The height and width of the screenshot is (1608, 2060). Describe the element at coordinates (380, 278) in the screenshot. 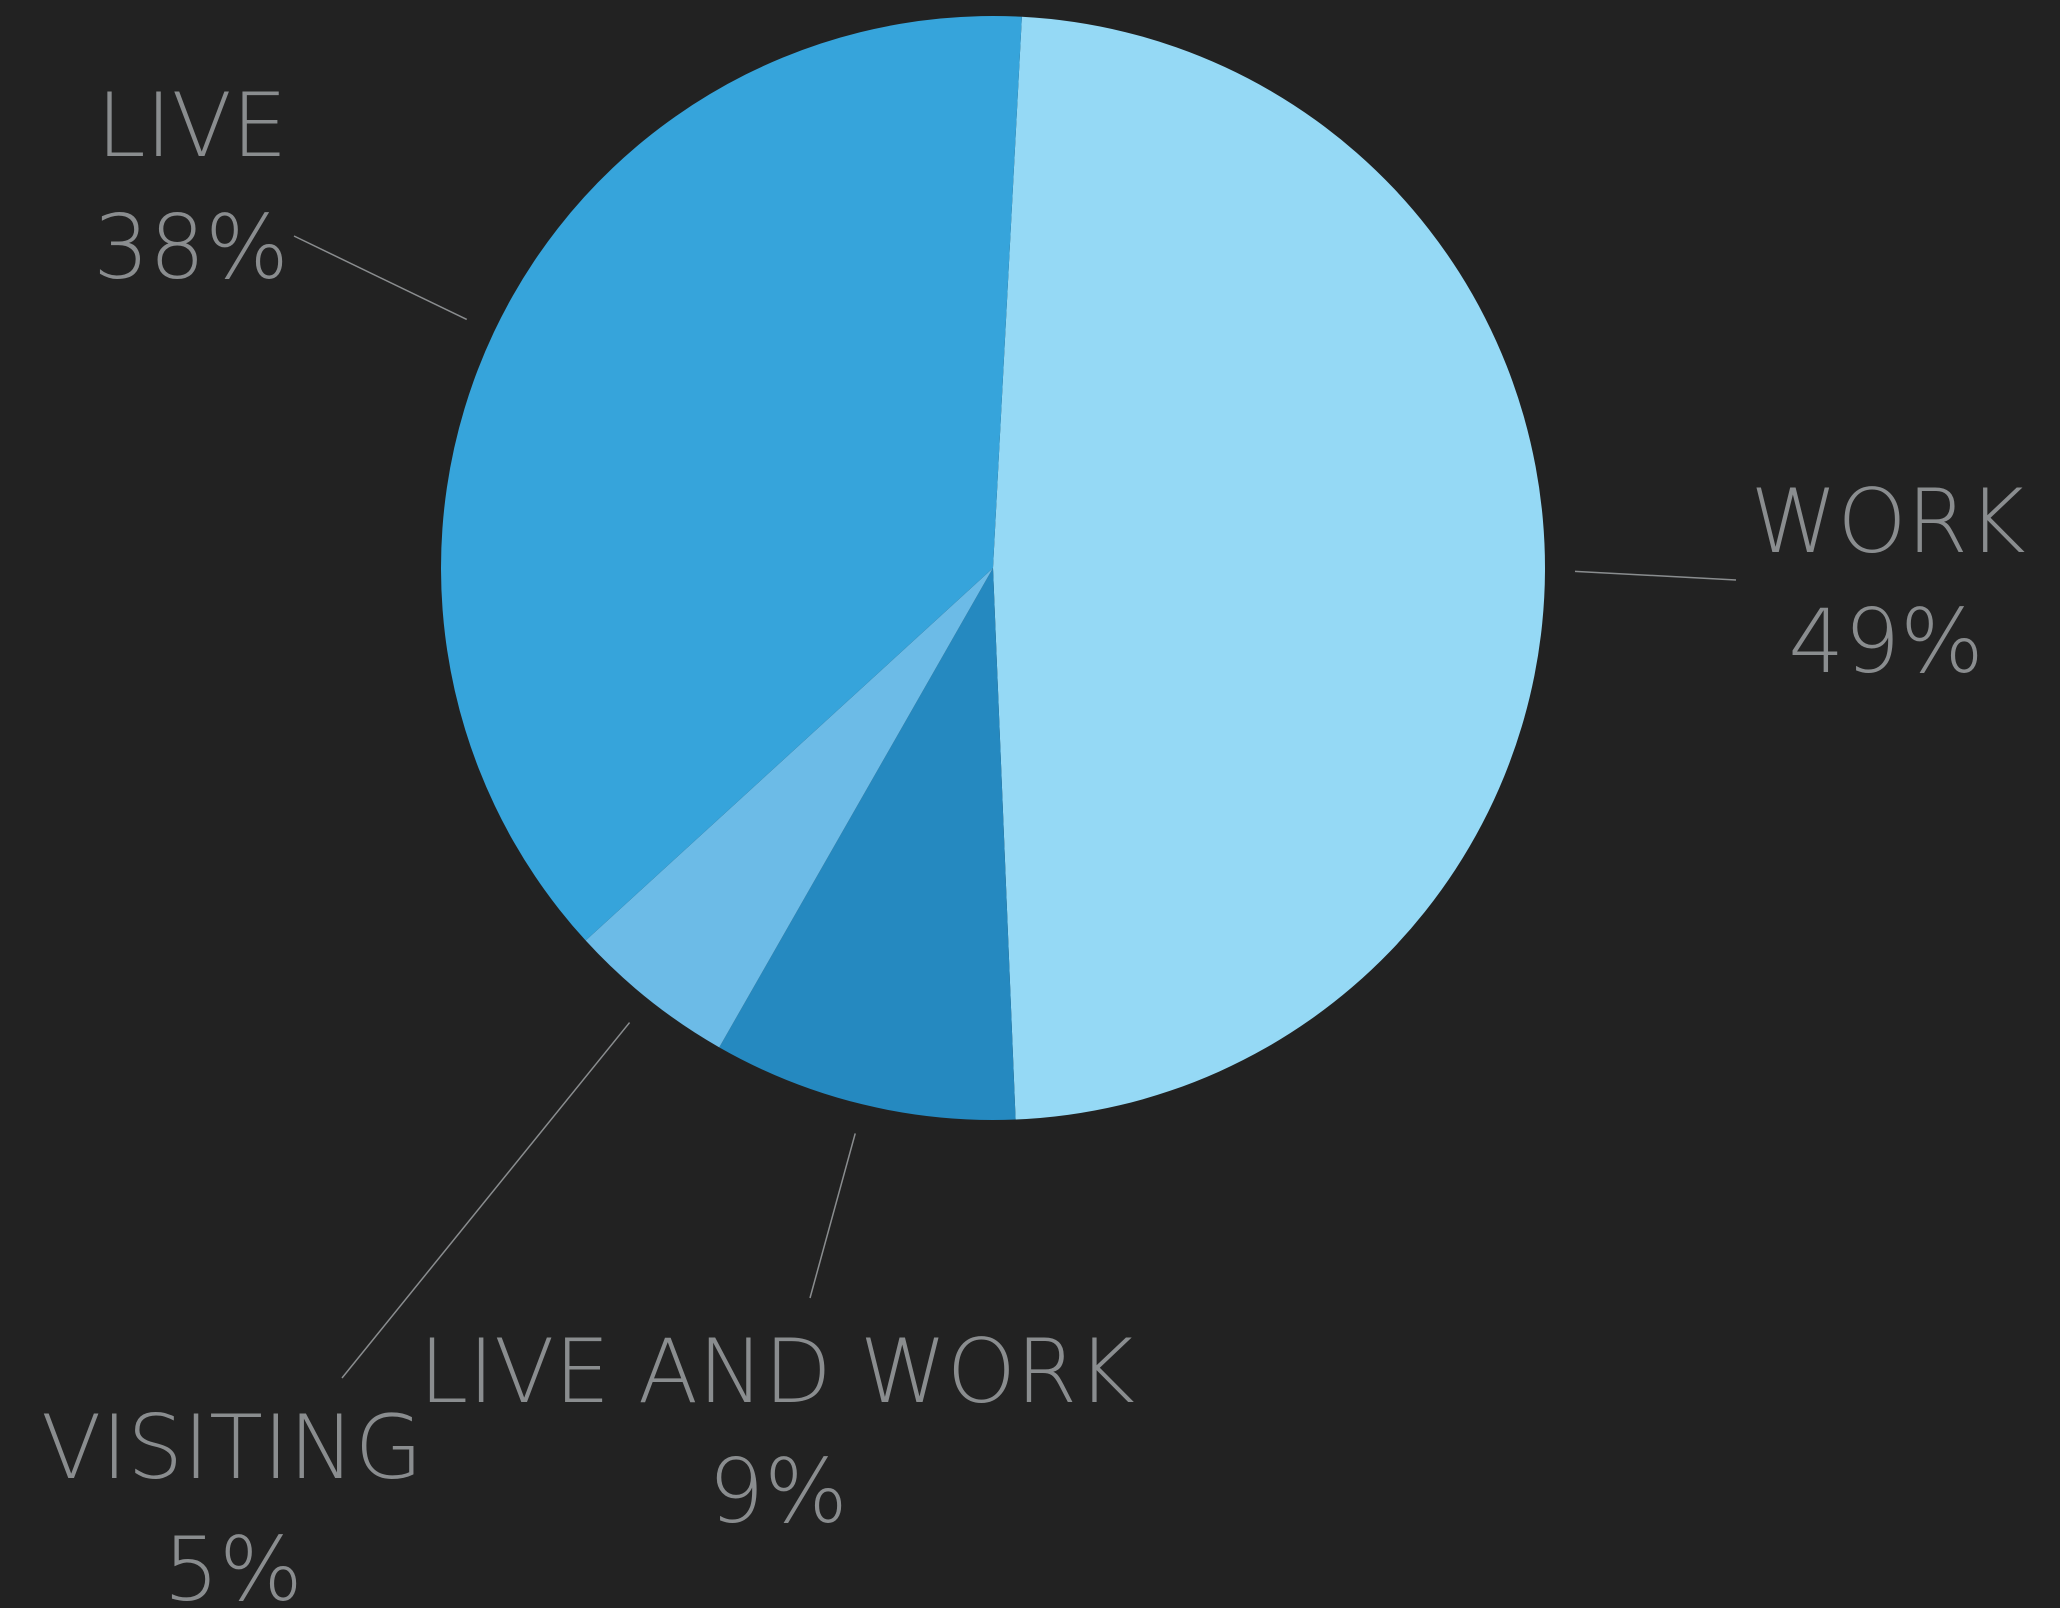

I see `leader-line-live` at that location.